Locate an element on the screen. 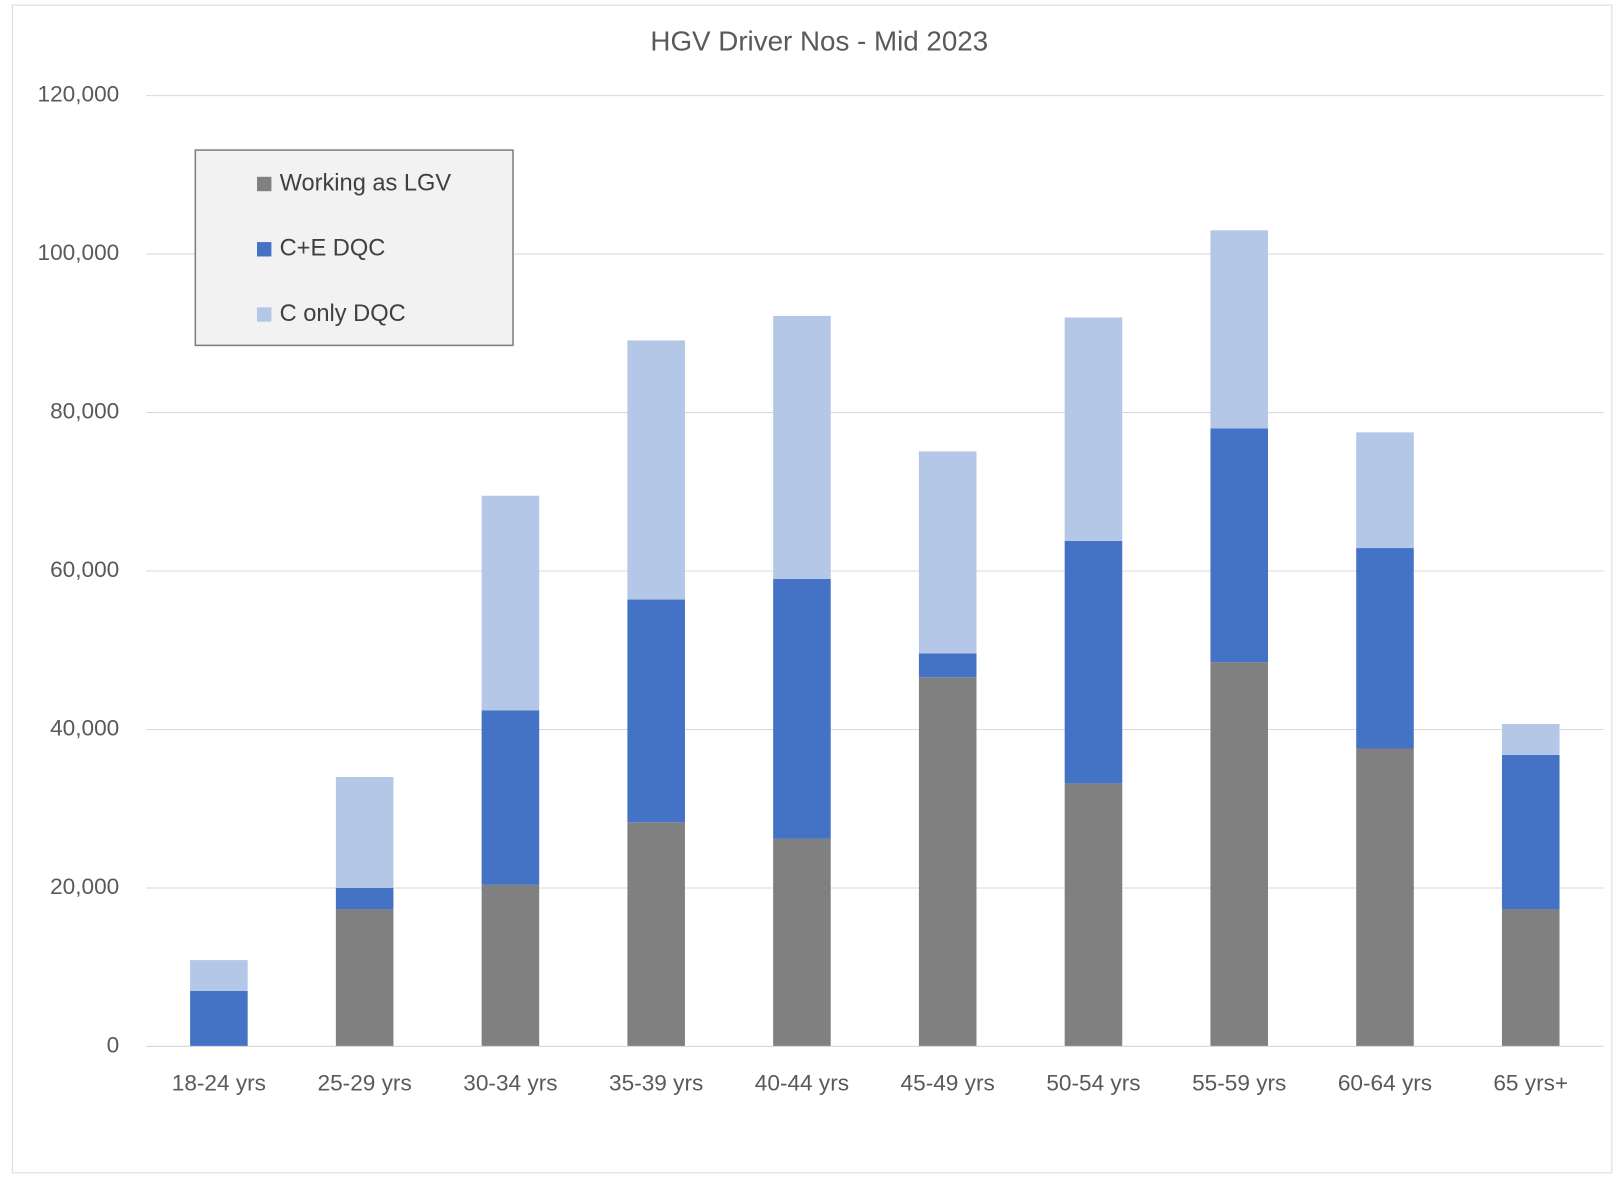  y-tick-label: 100,000 is located at coordinates (79, 252).